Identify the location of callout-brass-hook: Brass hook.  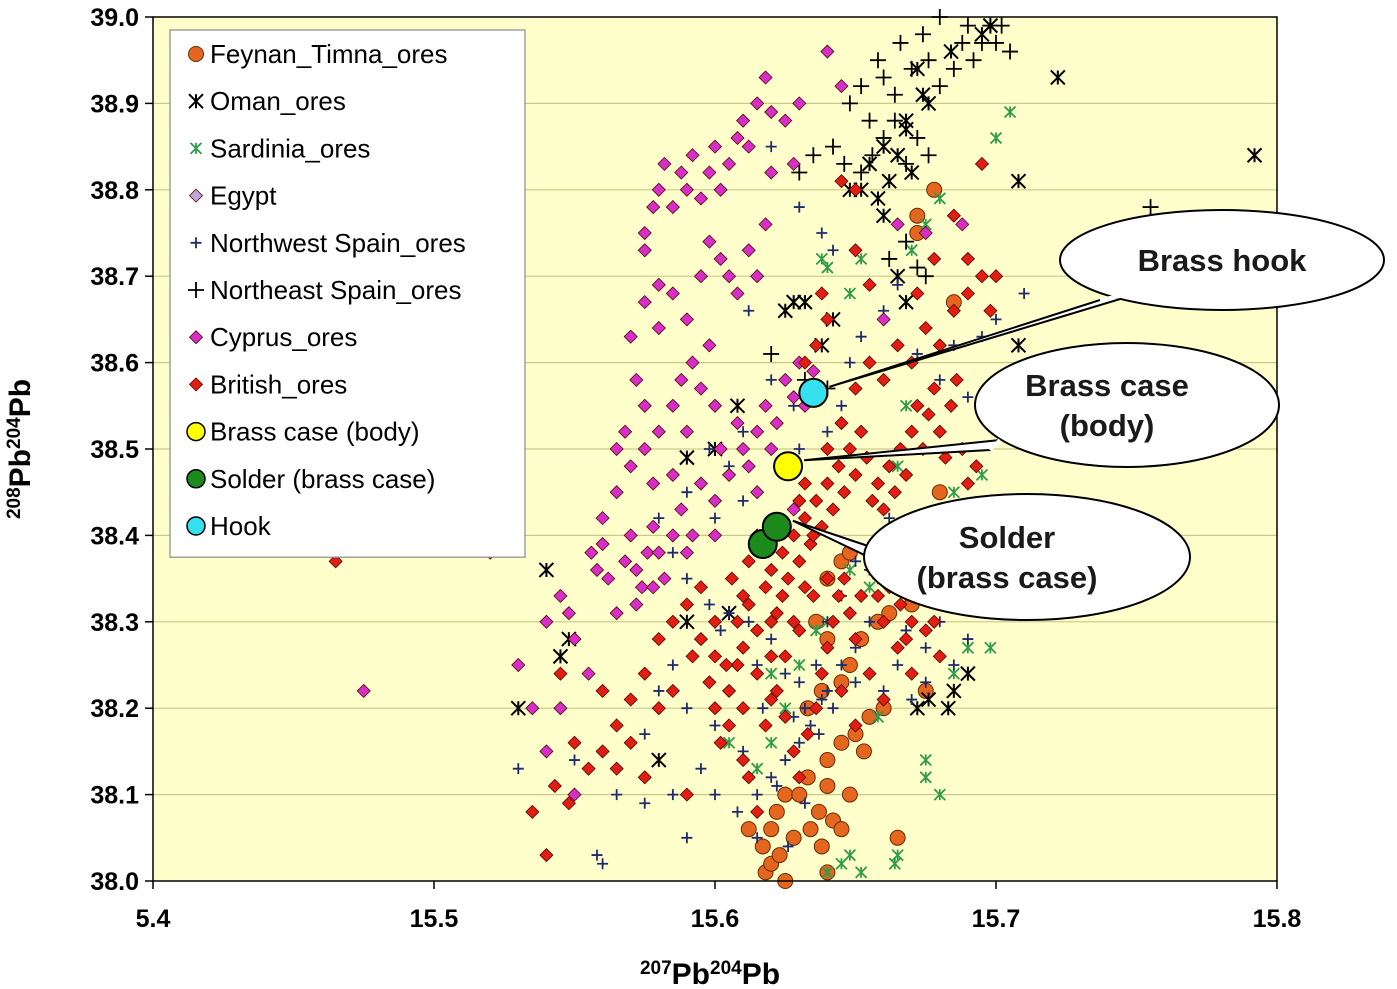
(1107, 298).